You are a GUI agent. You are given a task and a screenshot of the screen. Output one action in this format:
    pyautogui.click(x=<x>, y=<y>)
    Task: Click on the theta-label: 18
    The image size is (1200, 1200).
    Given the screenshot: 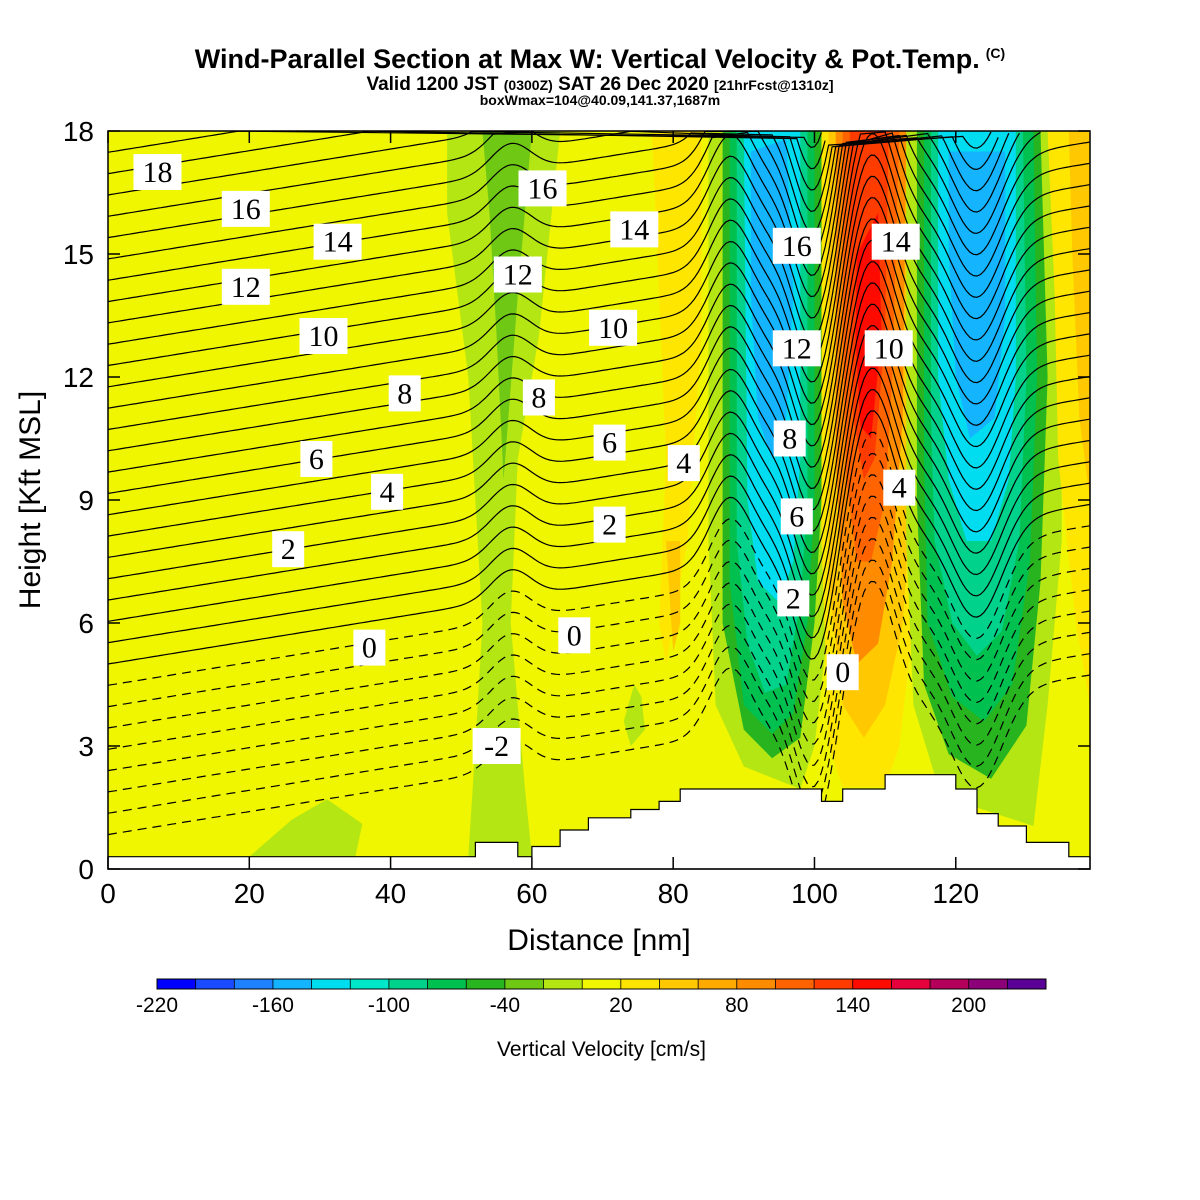 What is the action you would take?
    pyautogui.click(x=157, y=172)
    